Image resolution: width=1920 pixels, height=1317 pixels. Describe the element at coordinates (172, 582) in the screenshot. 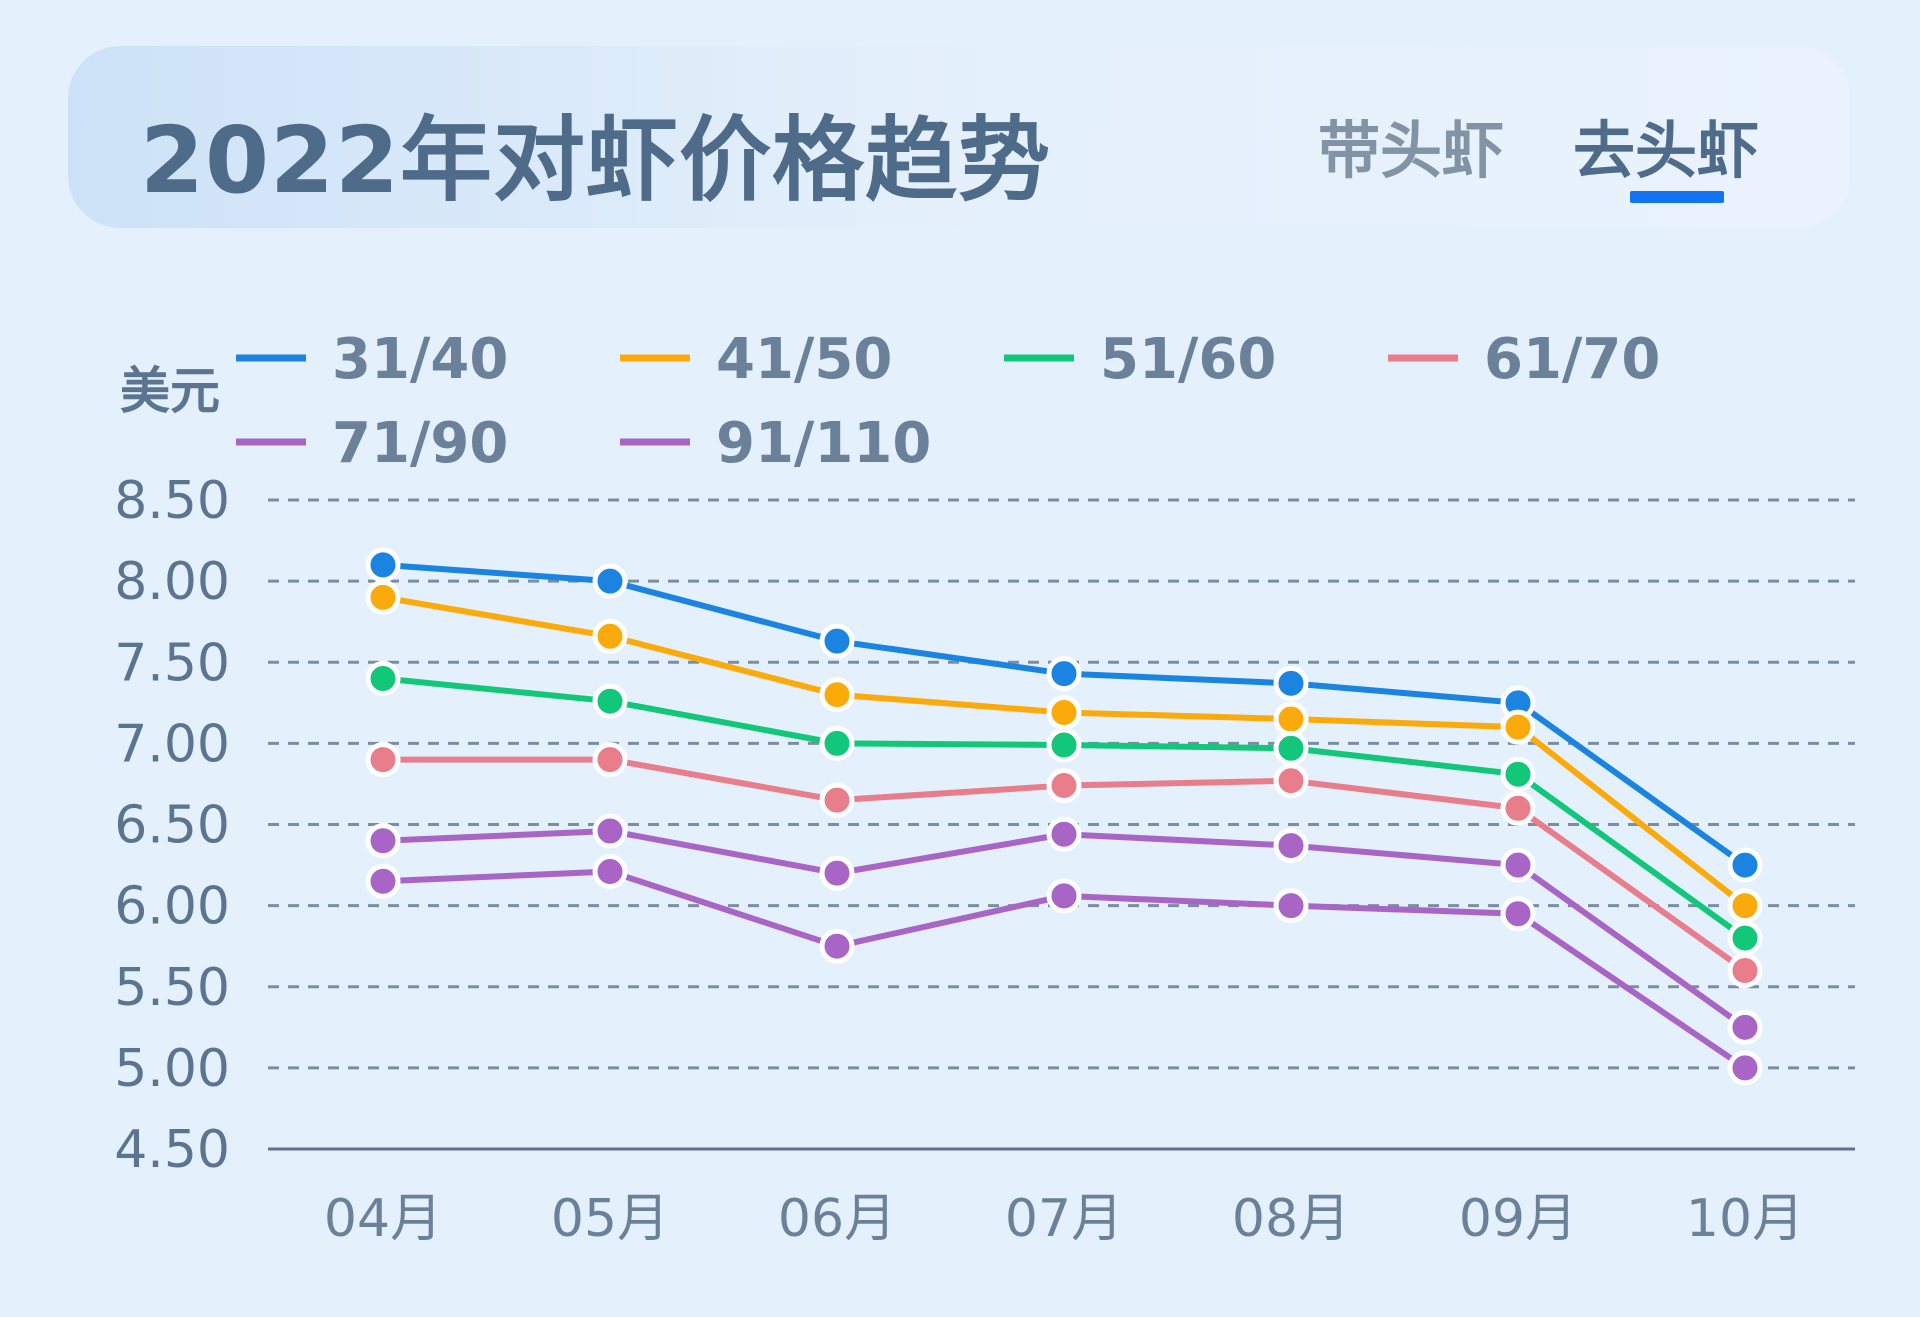

I see `y-tick-label: 8.00` at that location.